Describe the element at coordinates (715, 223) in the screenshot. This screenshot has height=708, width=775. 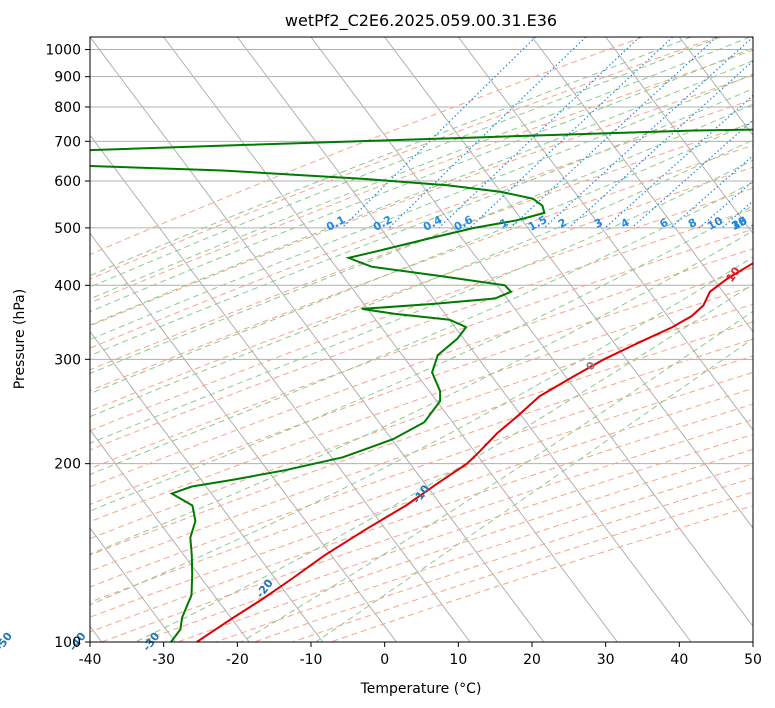
I see `mixing-ratio-label: 10` at that location.